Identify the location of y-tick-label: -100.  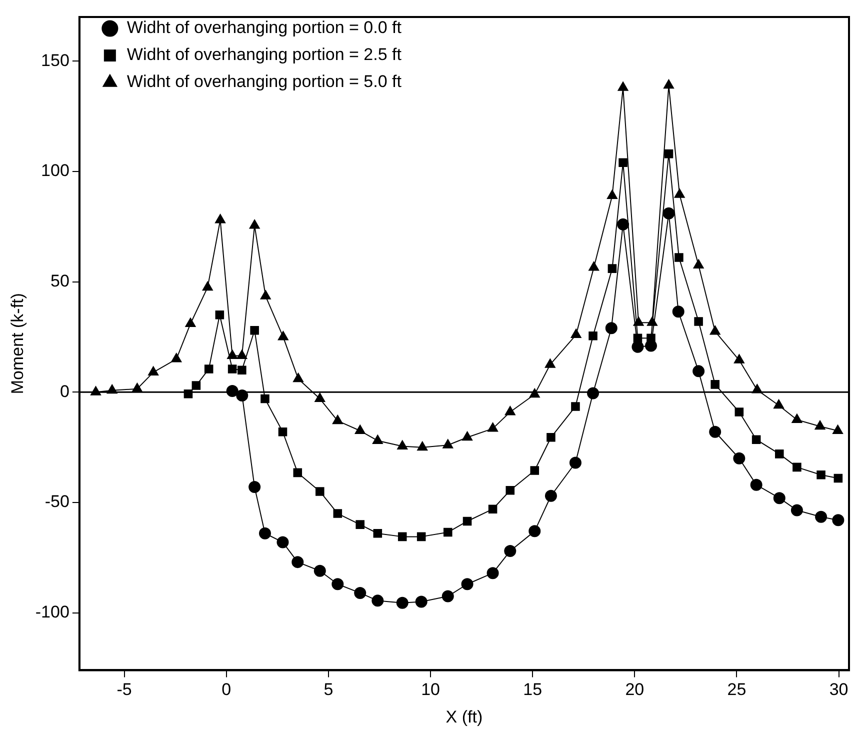
(52, 612).